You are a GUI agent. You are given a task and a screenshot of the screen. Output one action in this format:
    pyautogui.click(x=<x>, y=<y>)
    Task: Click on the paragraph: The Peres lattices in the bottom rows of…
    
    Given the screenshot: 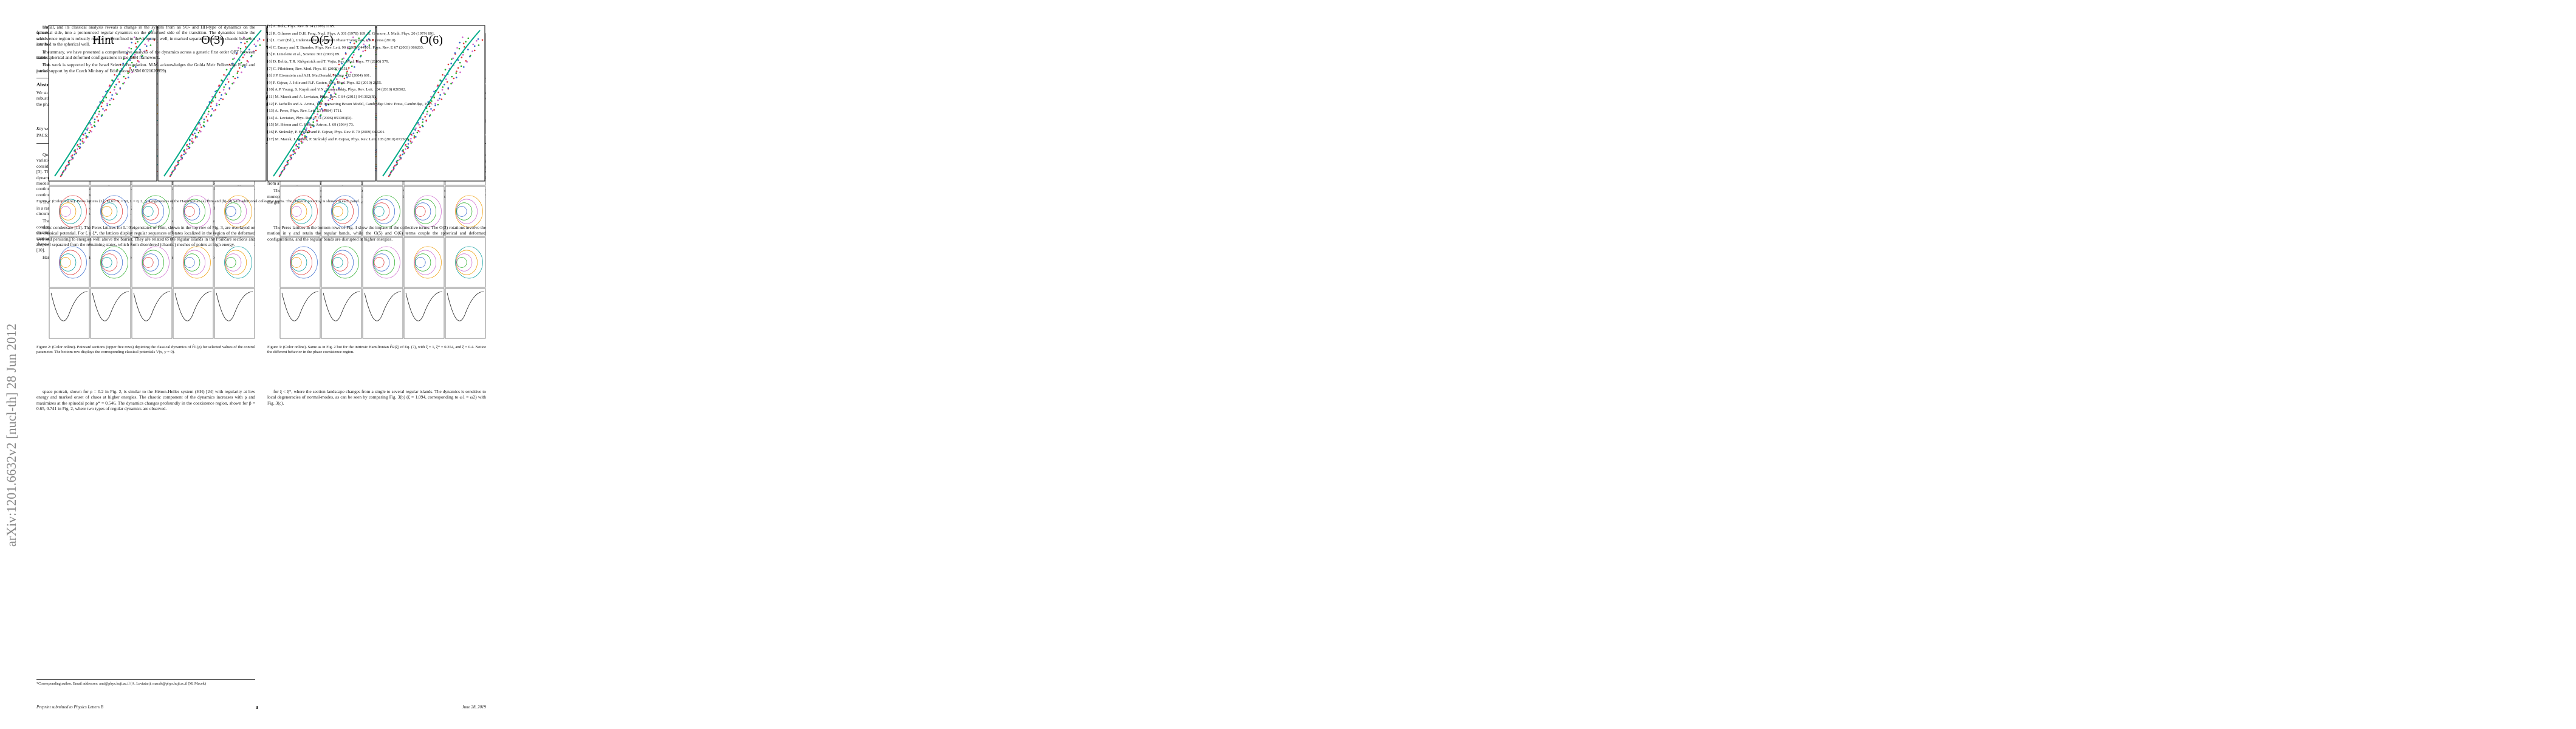 What is the action you would take?
    pyautogui.click(x=376, y=233)
    